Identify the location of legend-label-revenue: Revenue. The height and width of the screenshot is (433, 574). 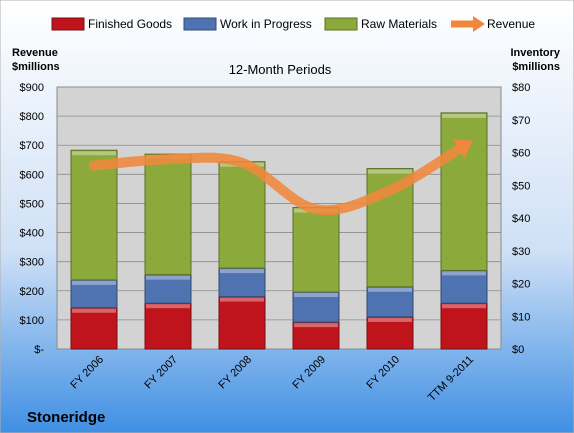
(511, 24).